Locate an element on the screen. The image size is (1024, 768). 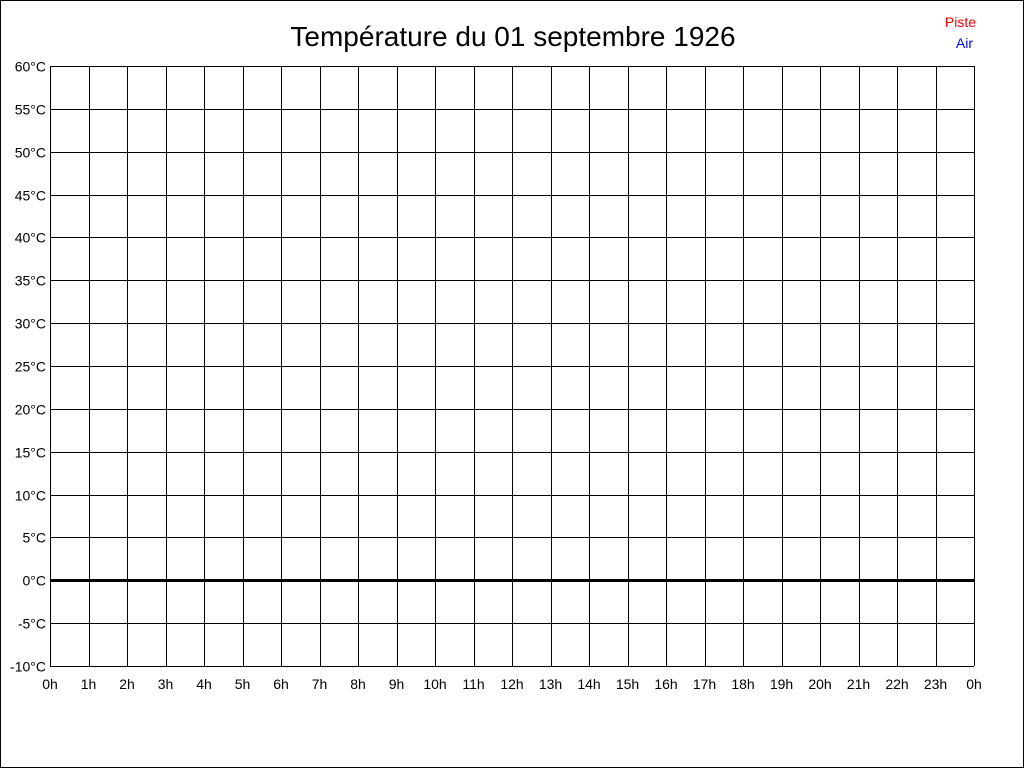
y-tick-label: -5°C is located at coordinates (32, 624).